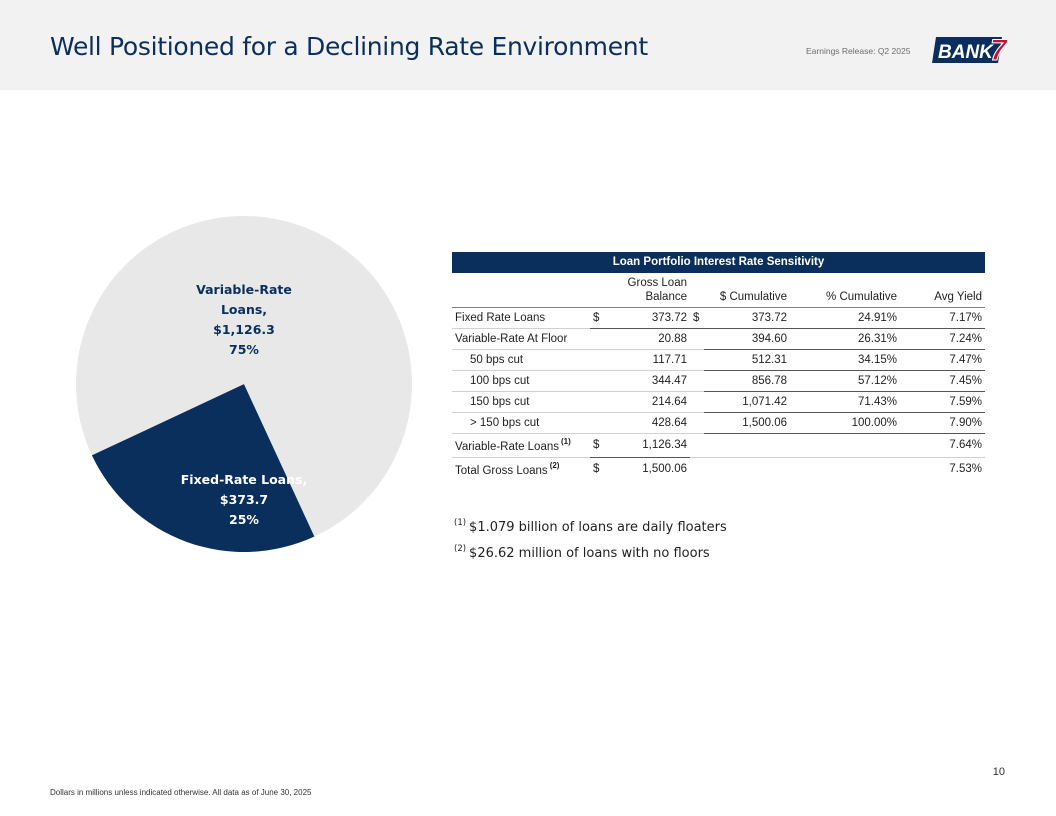 The height and width of the screenshot is (816, 1056). Describe the element at coordinates (942, 360) in the screenshot. I see `row-avg-yield: 7.47%` at that location.